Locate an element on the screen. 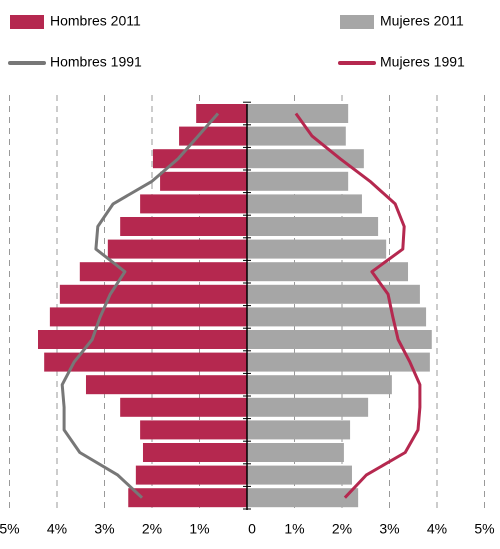  legend-label: Hombres 2011 is located at coordinates (95, 21).